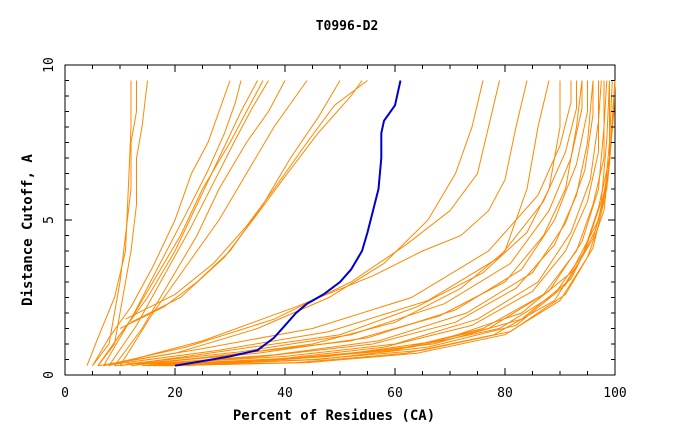 The image size is (680, 440). I want to click on x-tick-label: 20, so click(175, 393).